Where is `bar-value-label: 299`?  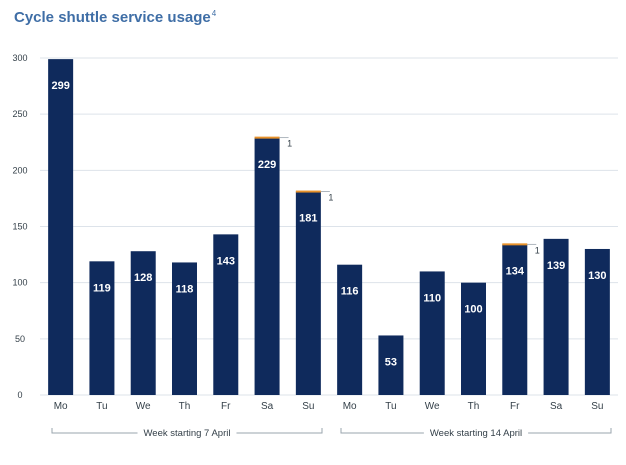 bar-value-label: 299 is located at coordinates (60, 86).